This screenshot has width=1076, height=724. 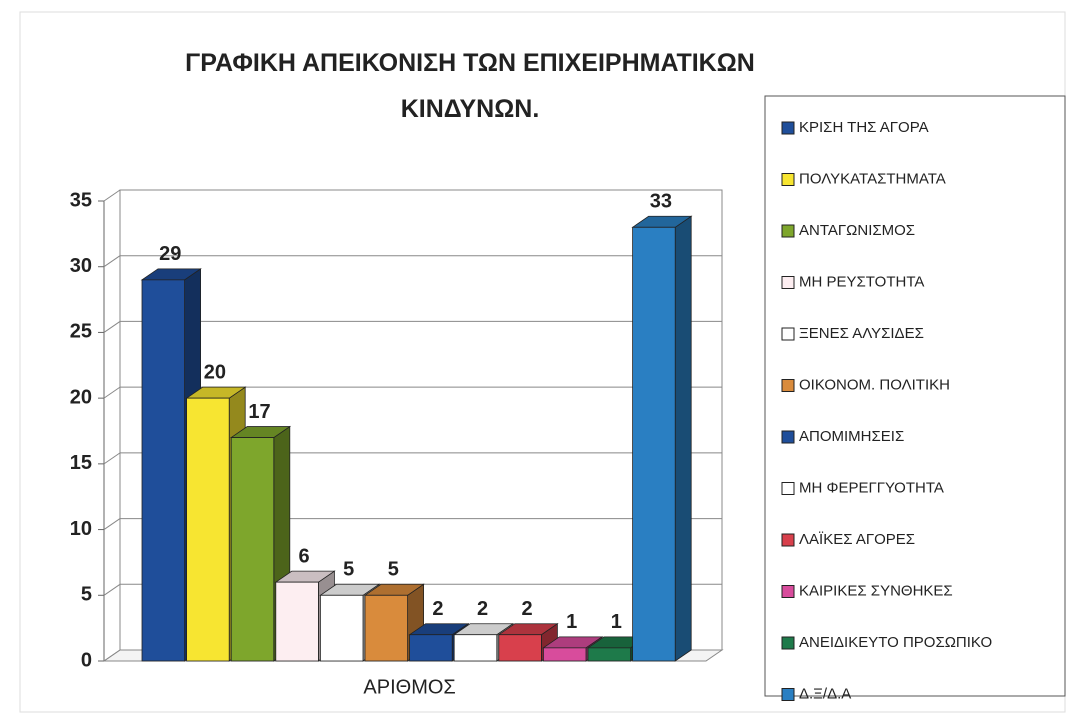 What do you see at coordinates (81, 397) in the screenshot?
I see `y-tick-label: 20` at bounding box center [81, 397].